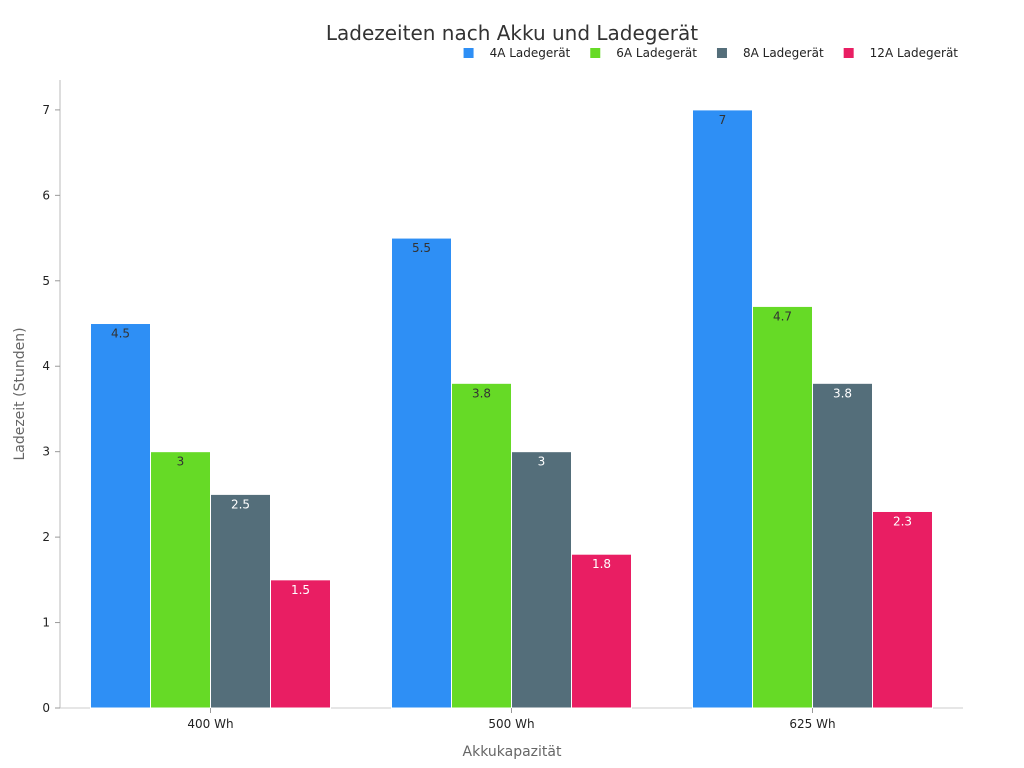  I want to click on legend-label: 6A Ladegerät, so click(656, 53).